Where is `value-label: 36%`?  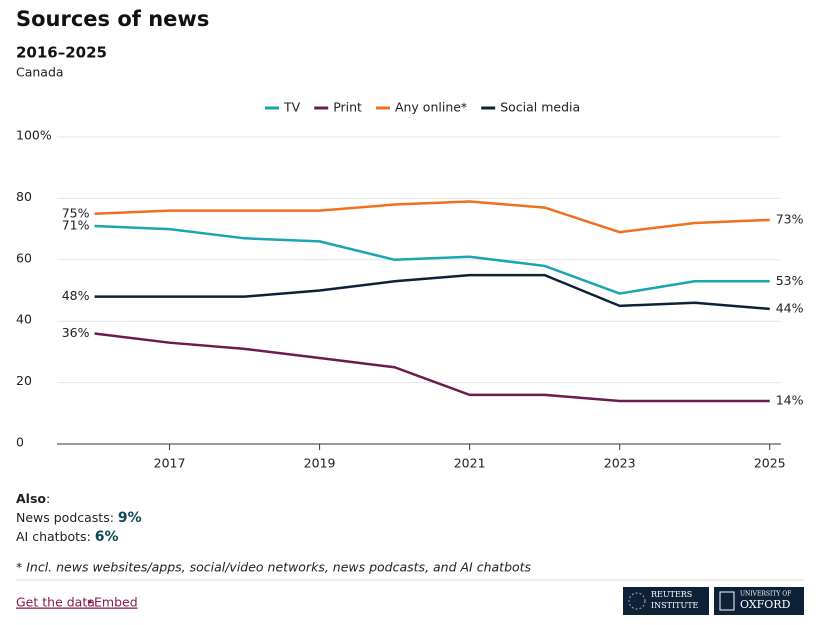
value-label: 36% is located at coordinates (76, 332).